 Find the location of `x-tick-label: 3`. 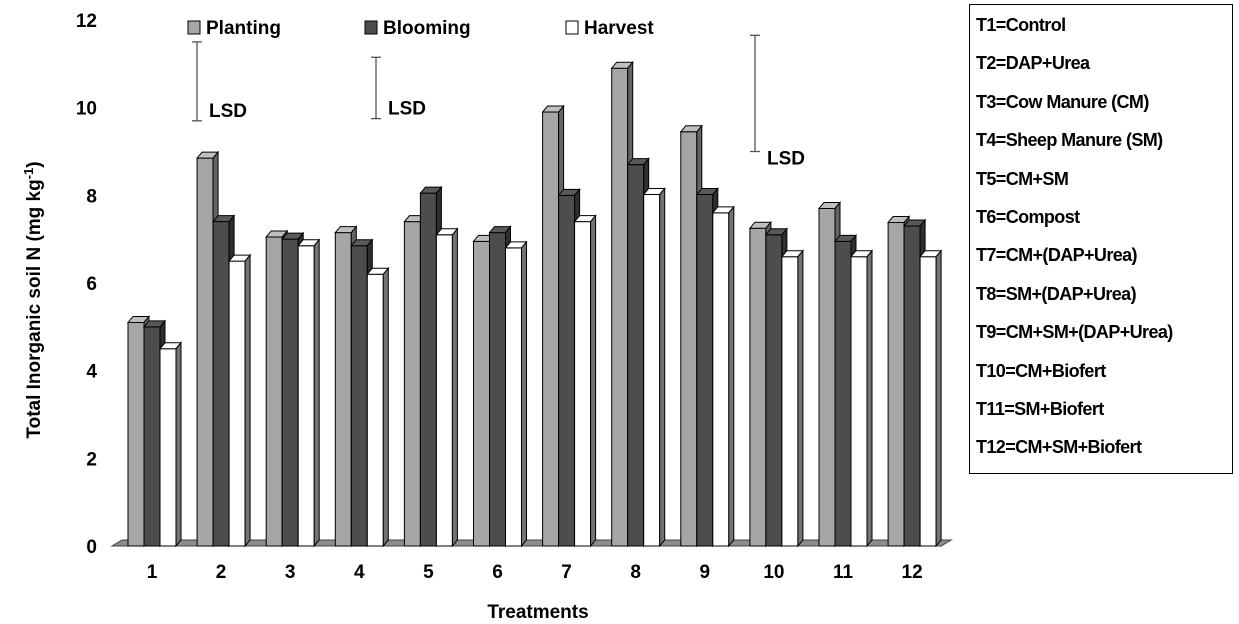

x-tick-label: 3 is located at coordinates (290, 572).